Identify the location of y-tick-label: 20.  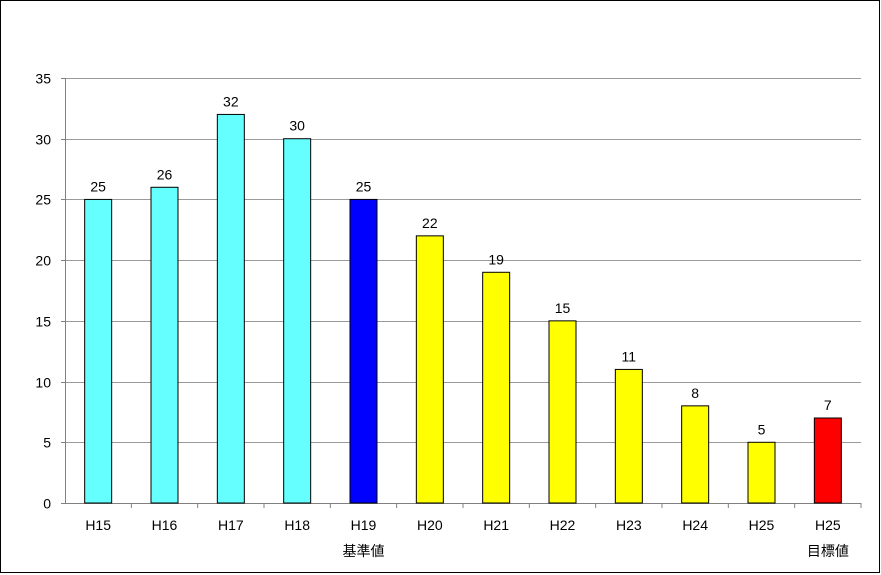
(43, 261).